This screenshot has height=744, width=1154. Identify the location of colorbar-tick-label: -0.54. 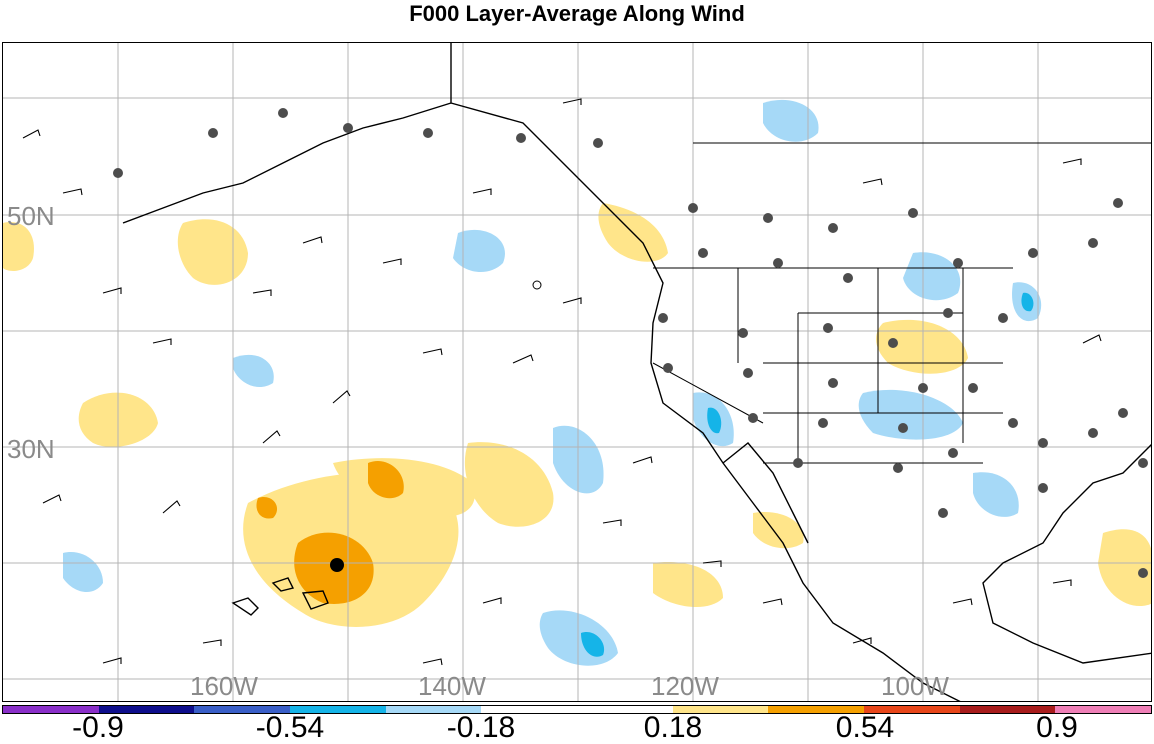
(290, 727).